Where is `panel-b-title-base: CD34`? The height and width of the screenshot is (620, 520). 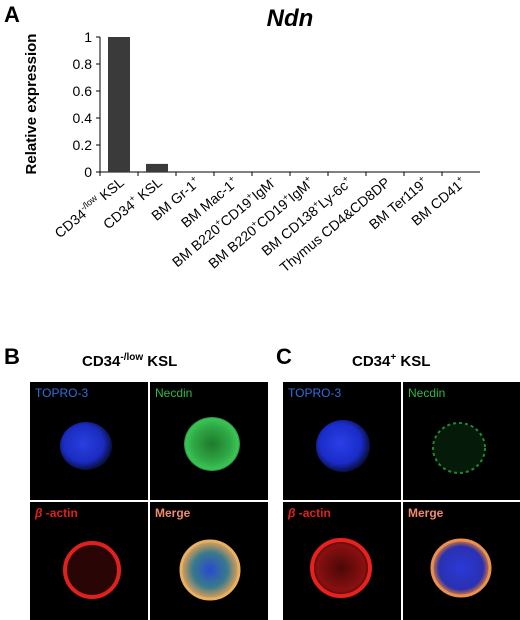
panel-b-title-base: CD34 is located at coordinates (101, 361).